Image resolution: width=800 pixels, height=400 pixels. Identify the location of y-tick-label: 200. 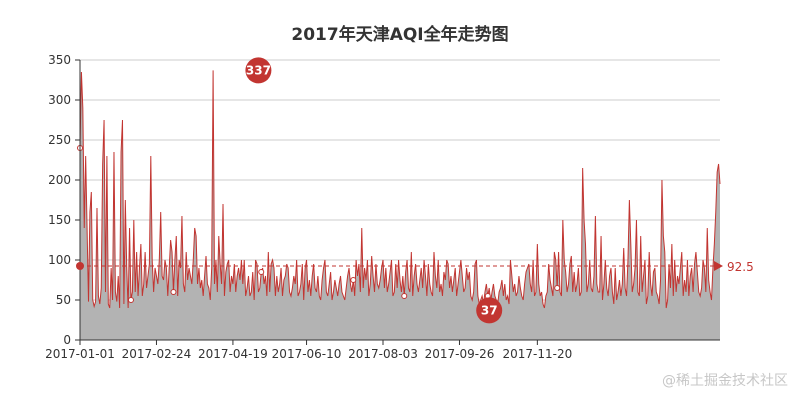
(59, 180).